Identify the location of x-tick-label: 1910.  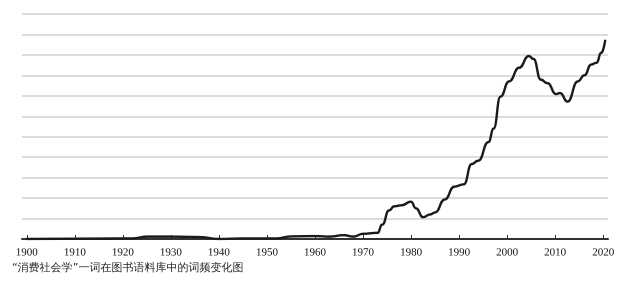
(75, 252).